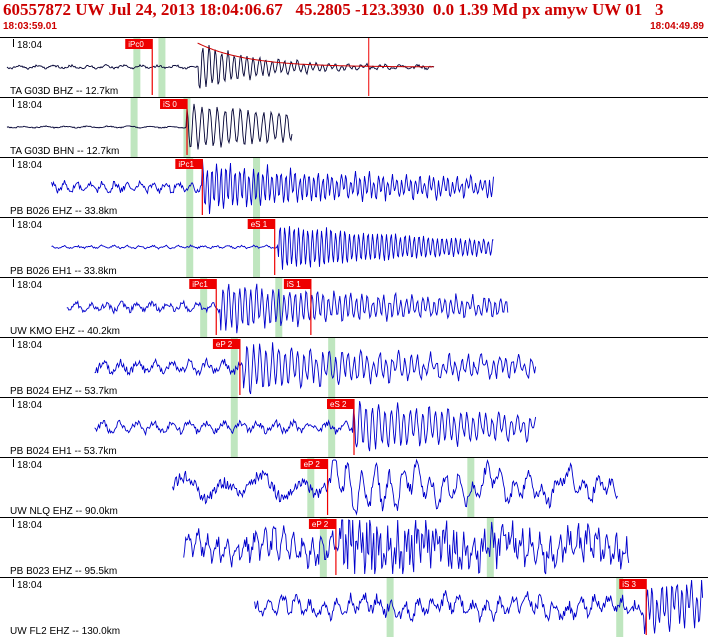  What do you see at coordinates (315, 55) in the screenshot?
I see `coda-decay-curve` at bounding box center [315, 55].